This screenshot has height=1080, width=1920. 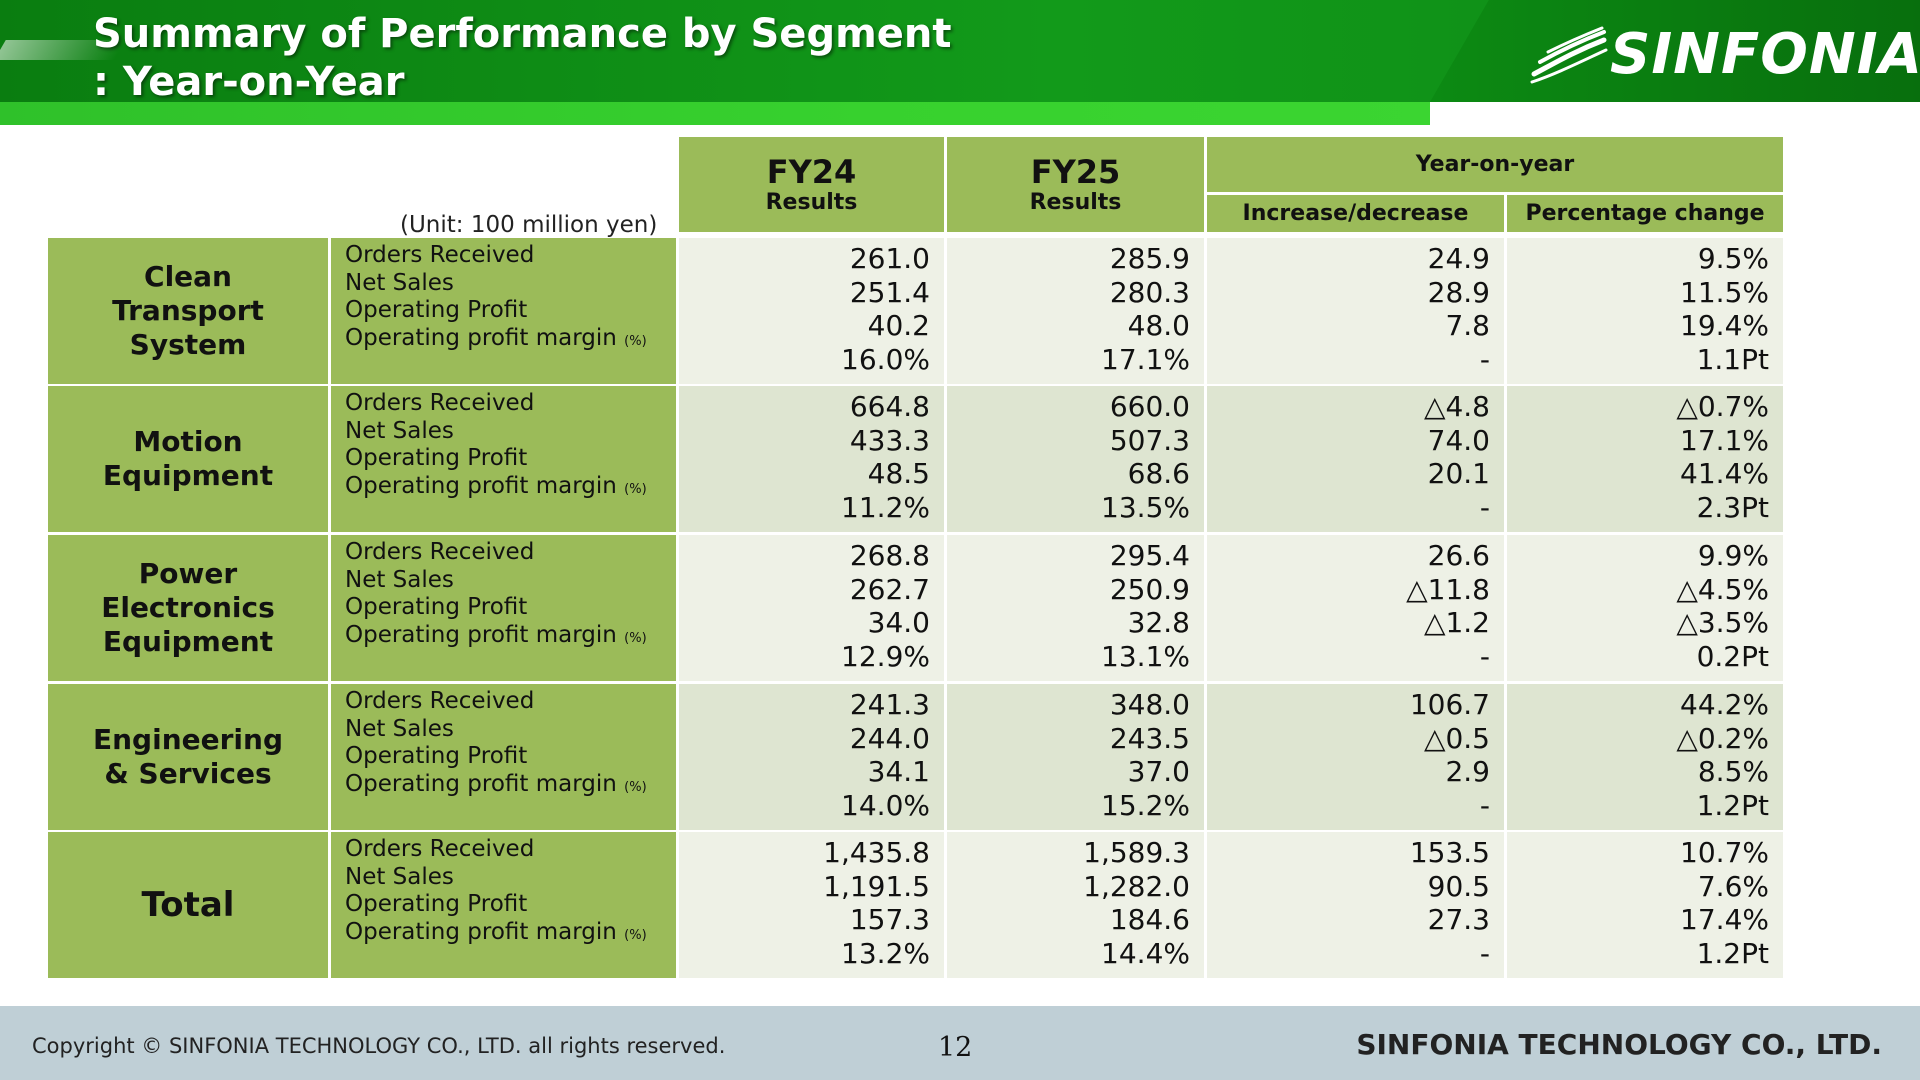 I want to click on value-fy25: 37.0, so click(x=1158, y=771).